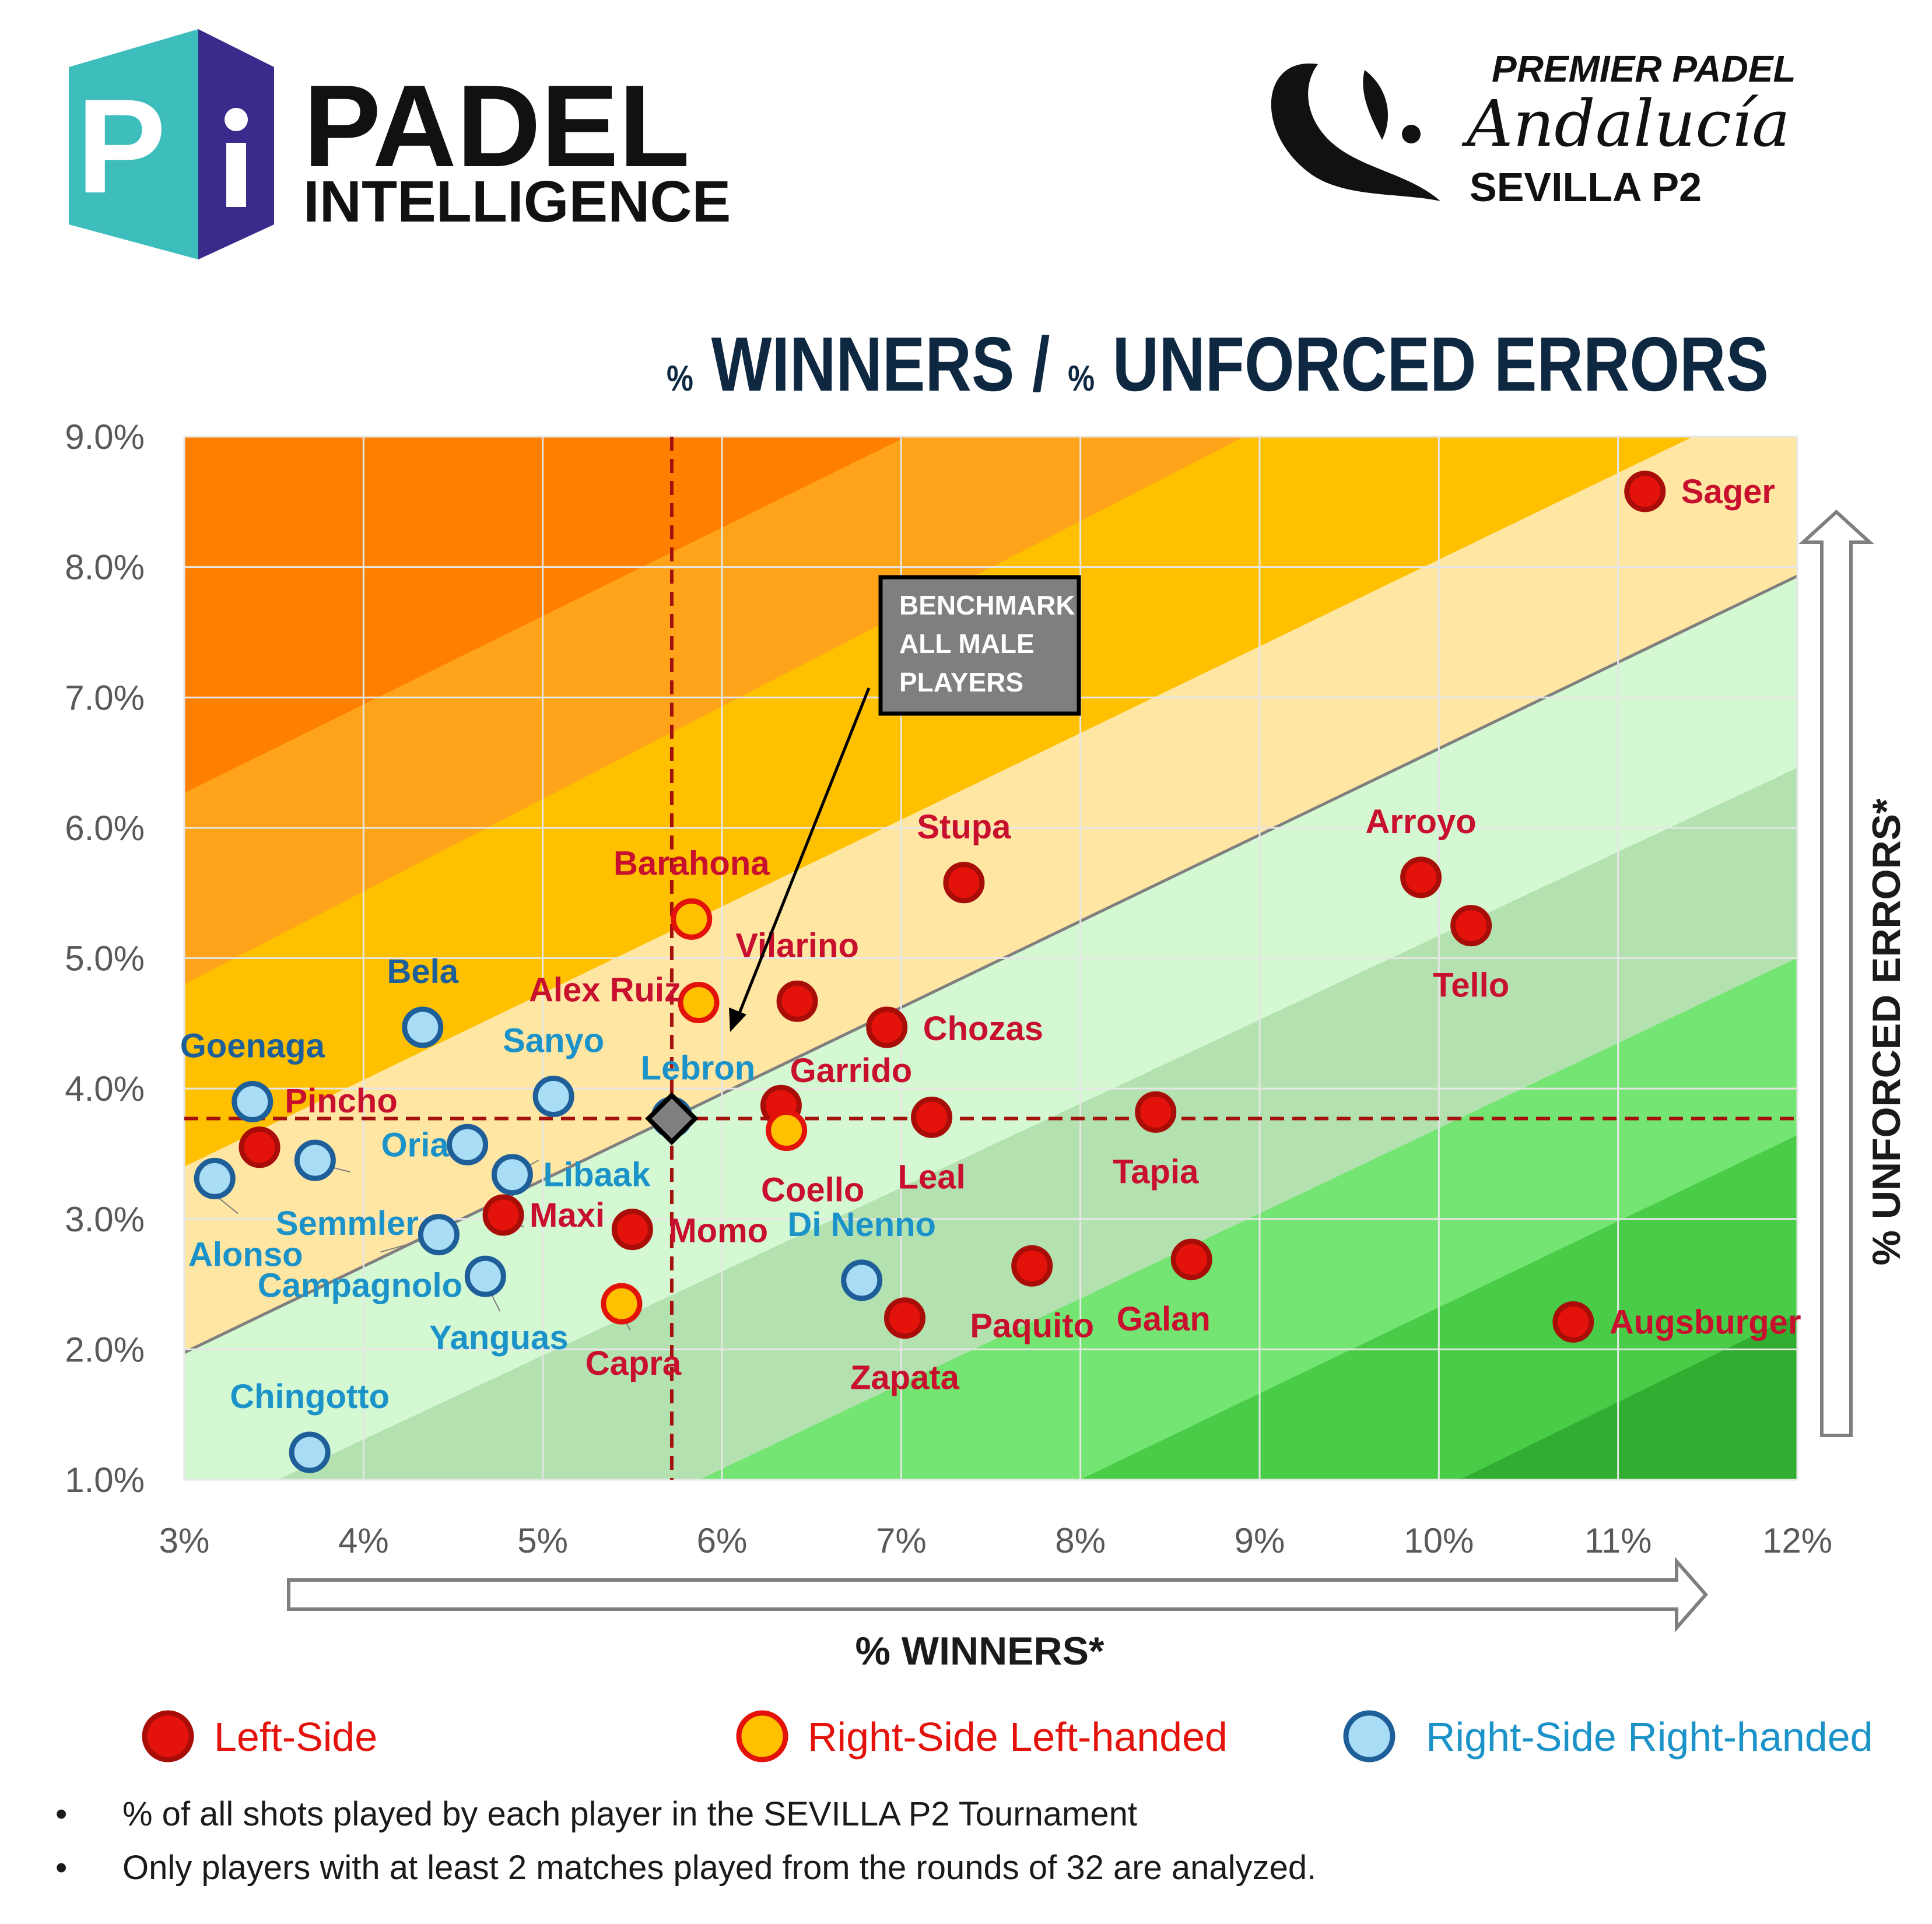  Describe the element at coordinates (363, 1540) in the screenshot. I see `x-tick-label: 4%` at that location.